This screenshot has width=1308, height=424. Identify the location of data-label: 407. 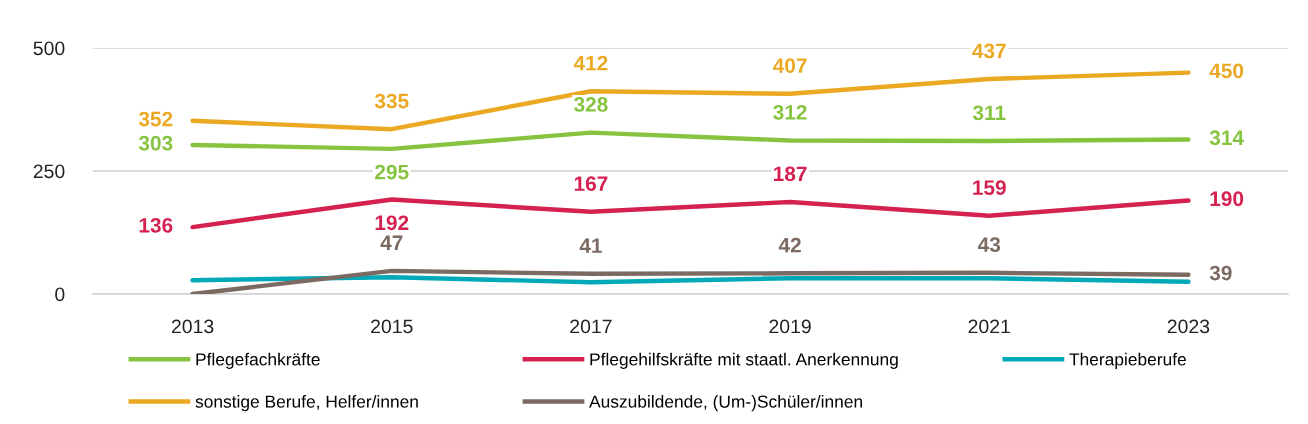
(790, 65).